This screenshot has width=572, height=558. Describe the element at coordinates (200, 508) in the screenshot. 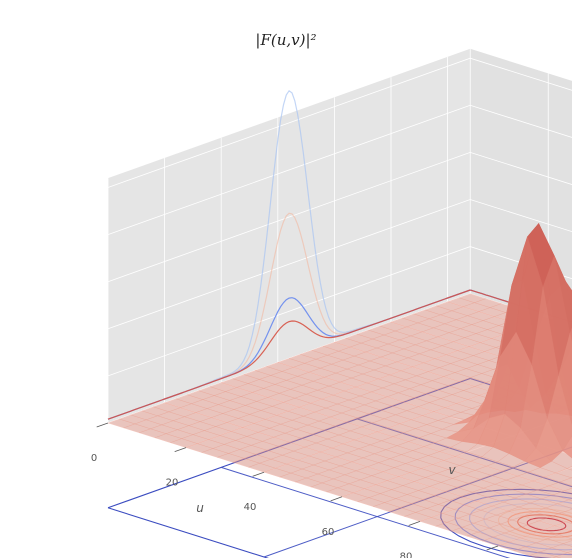

I see `x-axis-label: u` at that location.